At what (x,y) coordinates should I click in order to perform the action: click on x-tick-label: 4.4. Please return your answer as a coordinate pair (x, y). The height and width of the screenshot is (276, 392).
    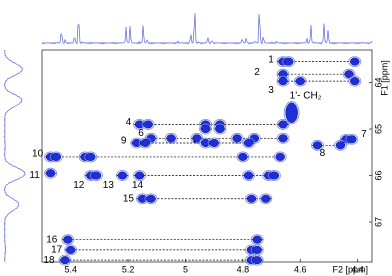
    Looking at the image, I should click on (357, 269).